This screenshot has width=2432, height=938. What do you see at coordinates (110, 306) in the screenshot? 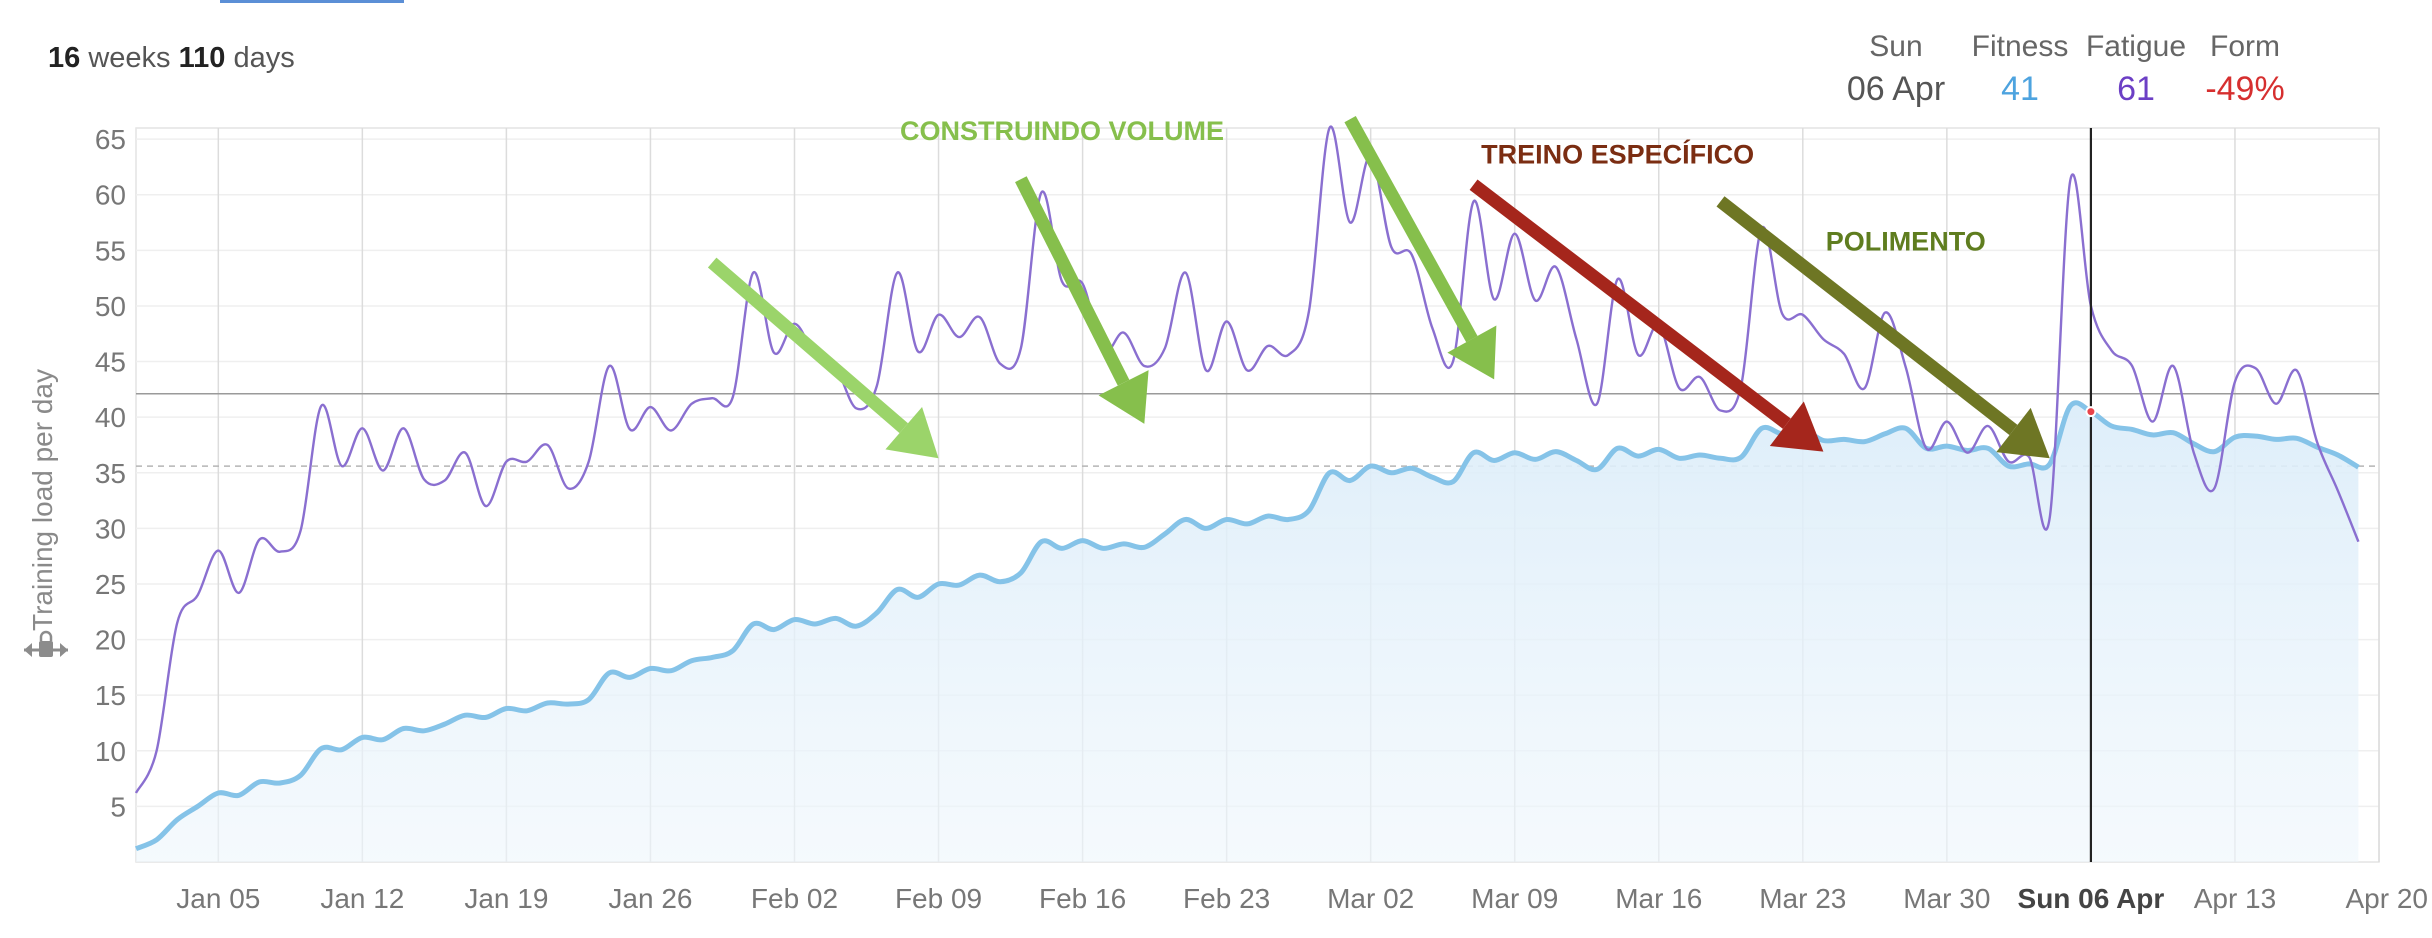
I see `y-tick-label: 50` at bounding box center [110, 306].